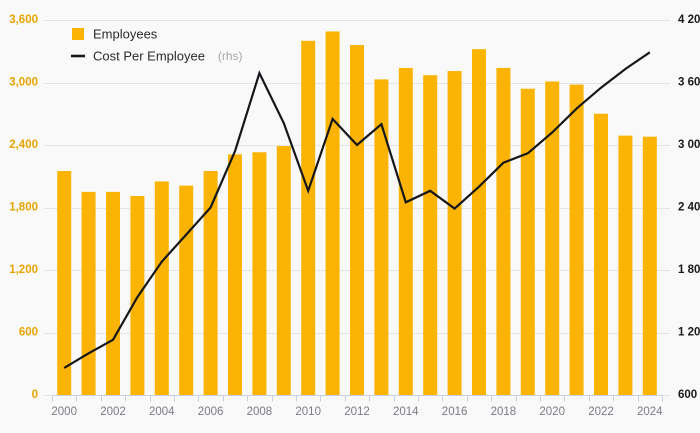 The image size is (700, 433). Describe the element at coordinates (23, 20) in the screenshot. I see `left-axis-tick-label: 3,600` at that location.